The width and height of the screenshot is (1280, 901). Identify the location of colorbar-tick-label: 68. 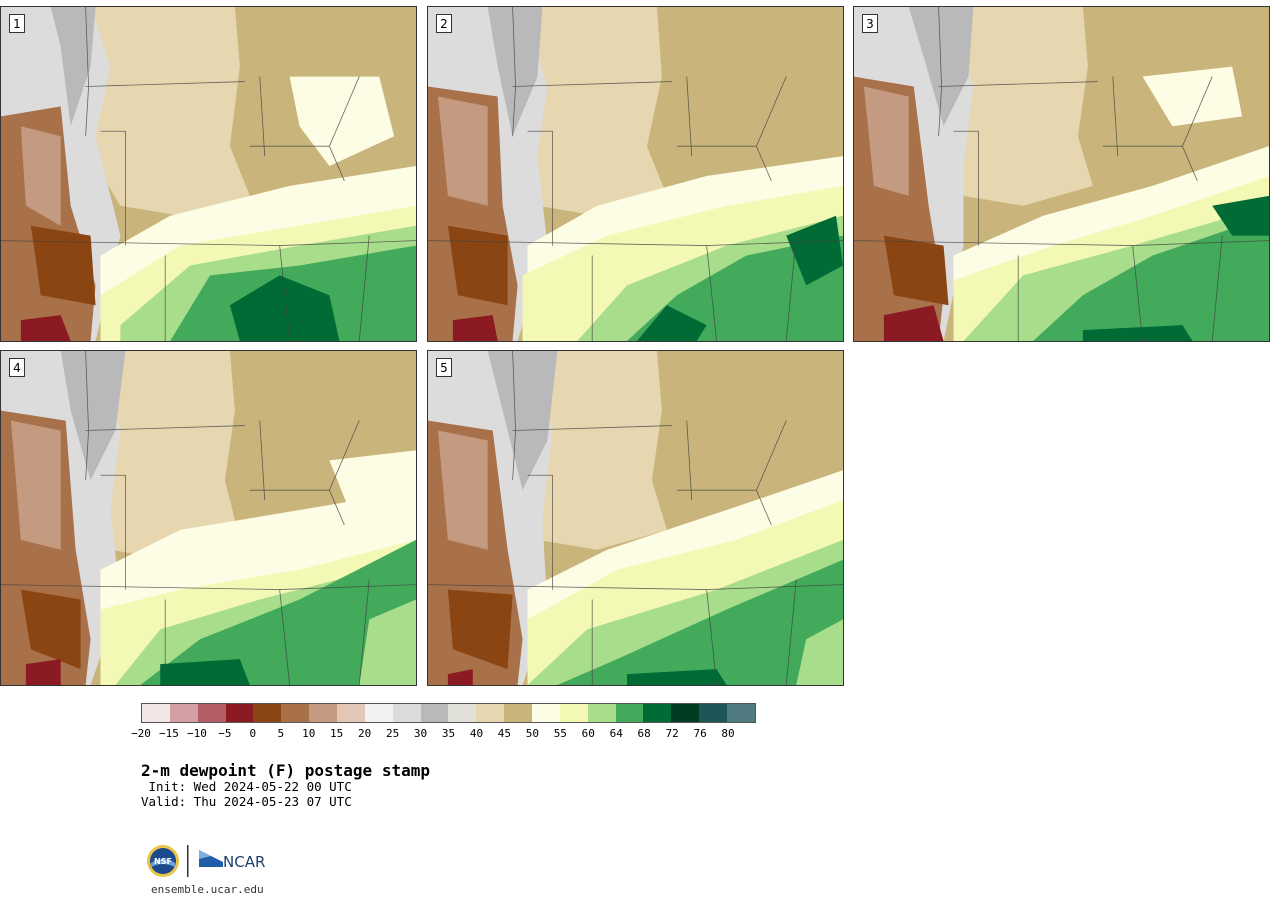
(644, 733).